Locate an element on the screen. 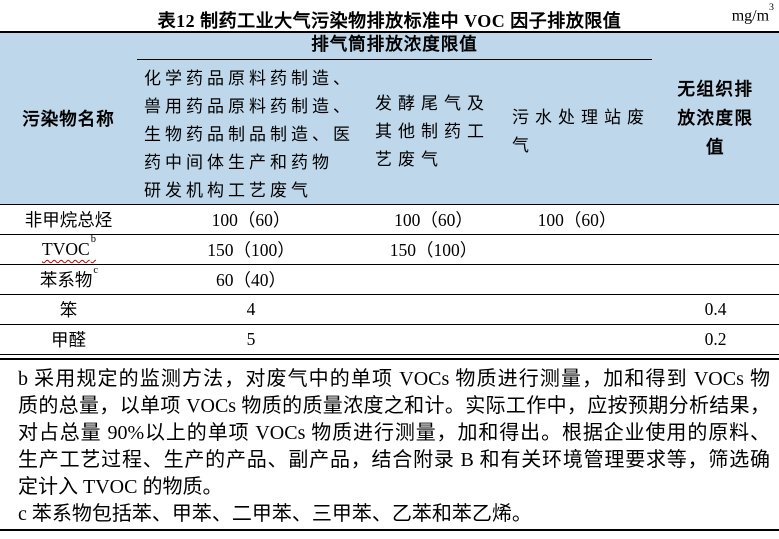 Image resolution: width=779 pixels, height=539 pixels. footnote-b-line: 定计入 TVOC 的物质。 is located at coordinates (120, 487).